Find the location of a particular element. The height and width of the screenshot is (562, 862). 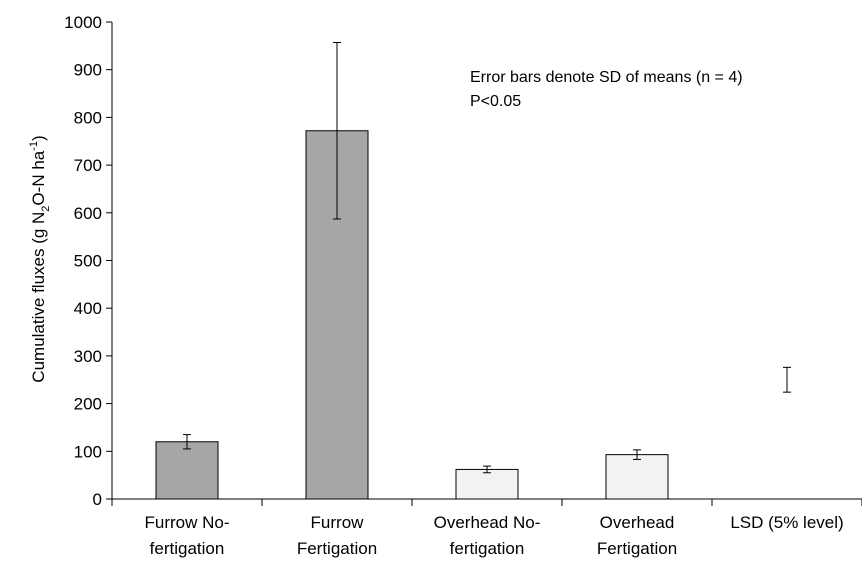

y-tick-label-1000: 1000 is located at coordinates (83, 22).